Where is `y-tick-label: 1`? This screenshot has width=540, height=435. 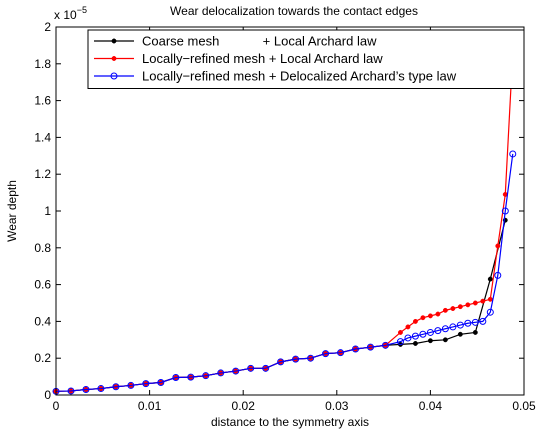
y-tick-label: 1 is located at coordinates (47, 211).